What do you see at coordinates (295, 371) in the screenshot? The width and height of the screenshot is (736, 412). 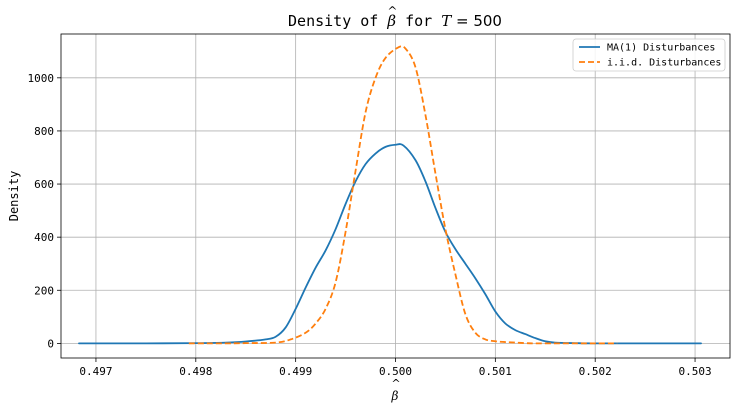 I see `x-tick-label: 0.499` at bounding box center [295, 371].